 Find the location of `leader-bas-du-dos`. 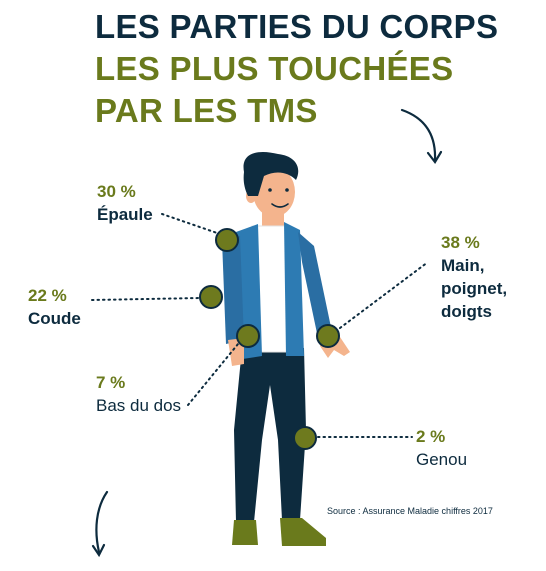

leader-bas-du-dos is located at coordinates (213, 374).